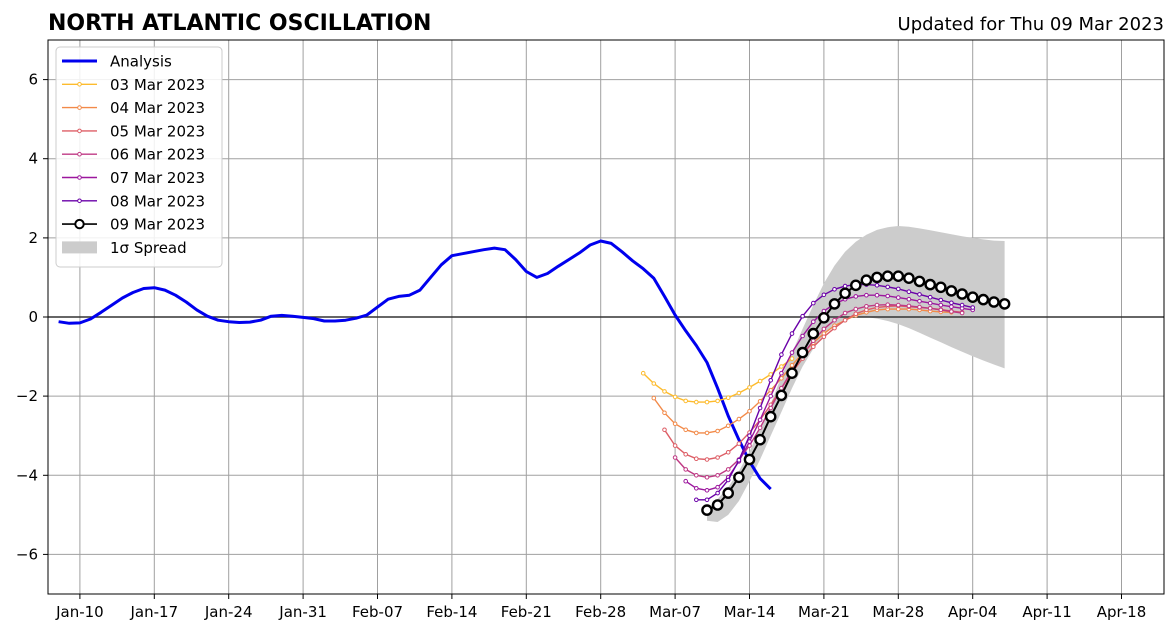 The width and height of the screenshot is (1176, 633). I want to click on forecast-line, so click(802, 371).